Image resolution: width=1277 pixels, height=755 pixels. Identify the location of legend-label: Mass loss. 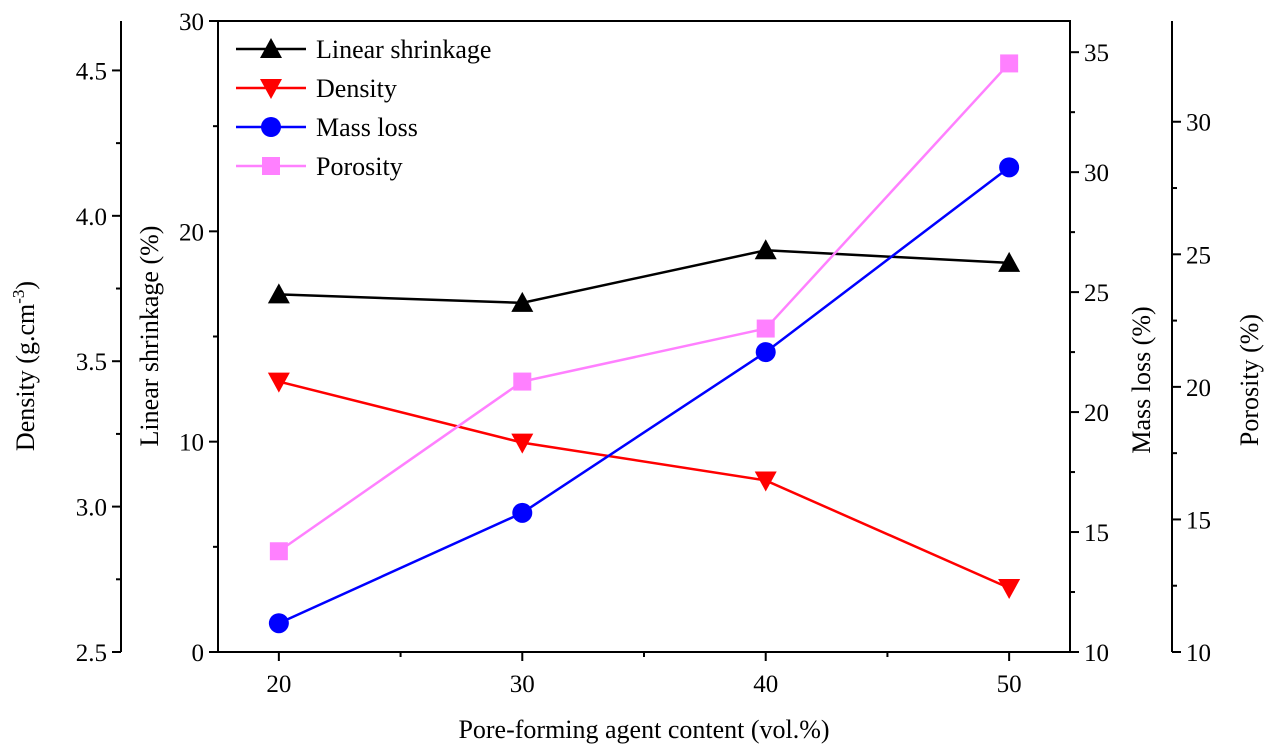
(367, 127).